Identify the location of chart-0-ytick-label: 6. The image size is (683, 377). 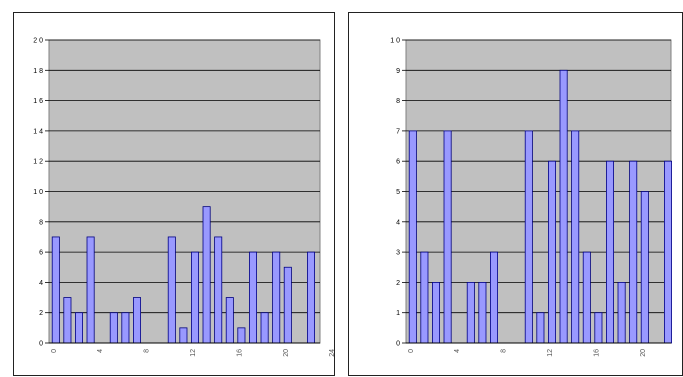
(41, 253).